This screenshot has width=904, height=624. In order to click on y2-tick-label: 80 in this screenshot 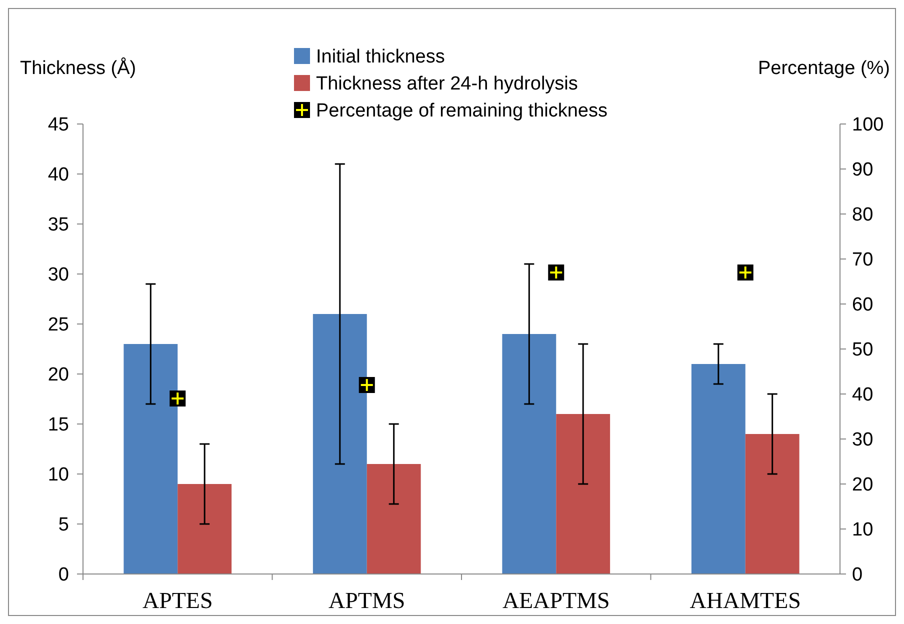, I will do `click(863, 215)`.